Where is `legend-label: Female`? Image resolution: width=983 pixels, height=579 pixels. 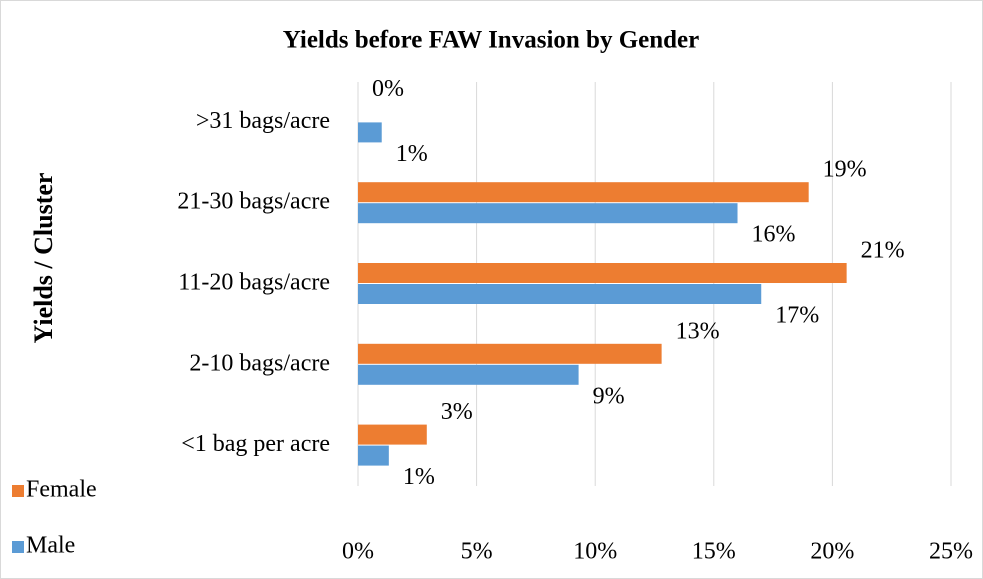 legend-label: Female is located at coordinates (61, 490).